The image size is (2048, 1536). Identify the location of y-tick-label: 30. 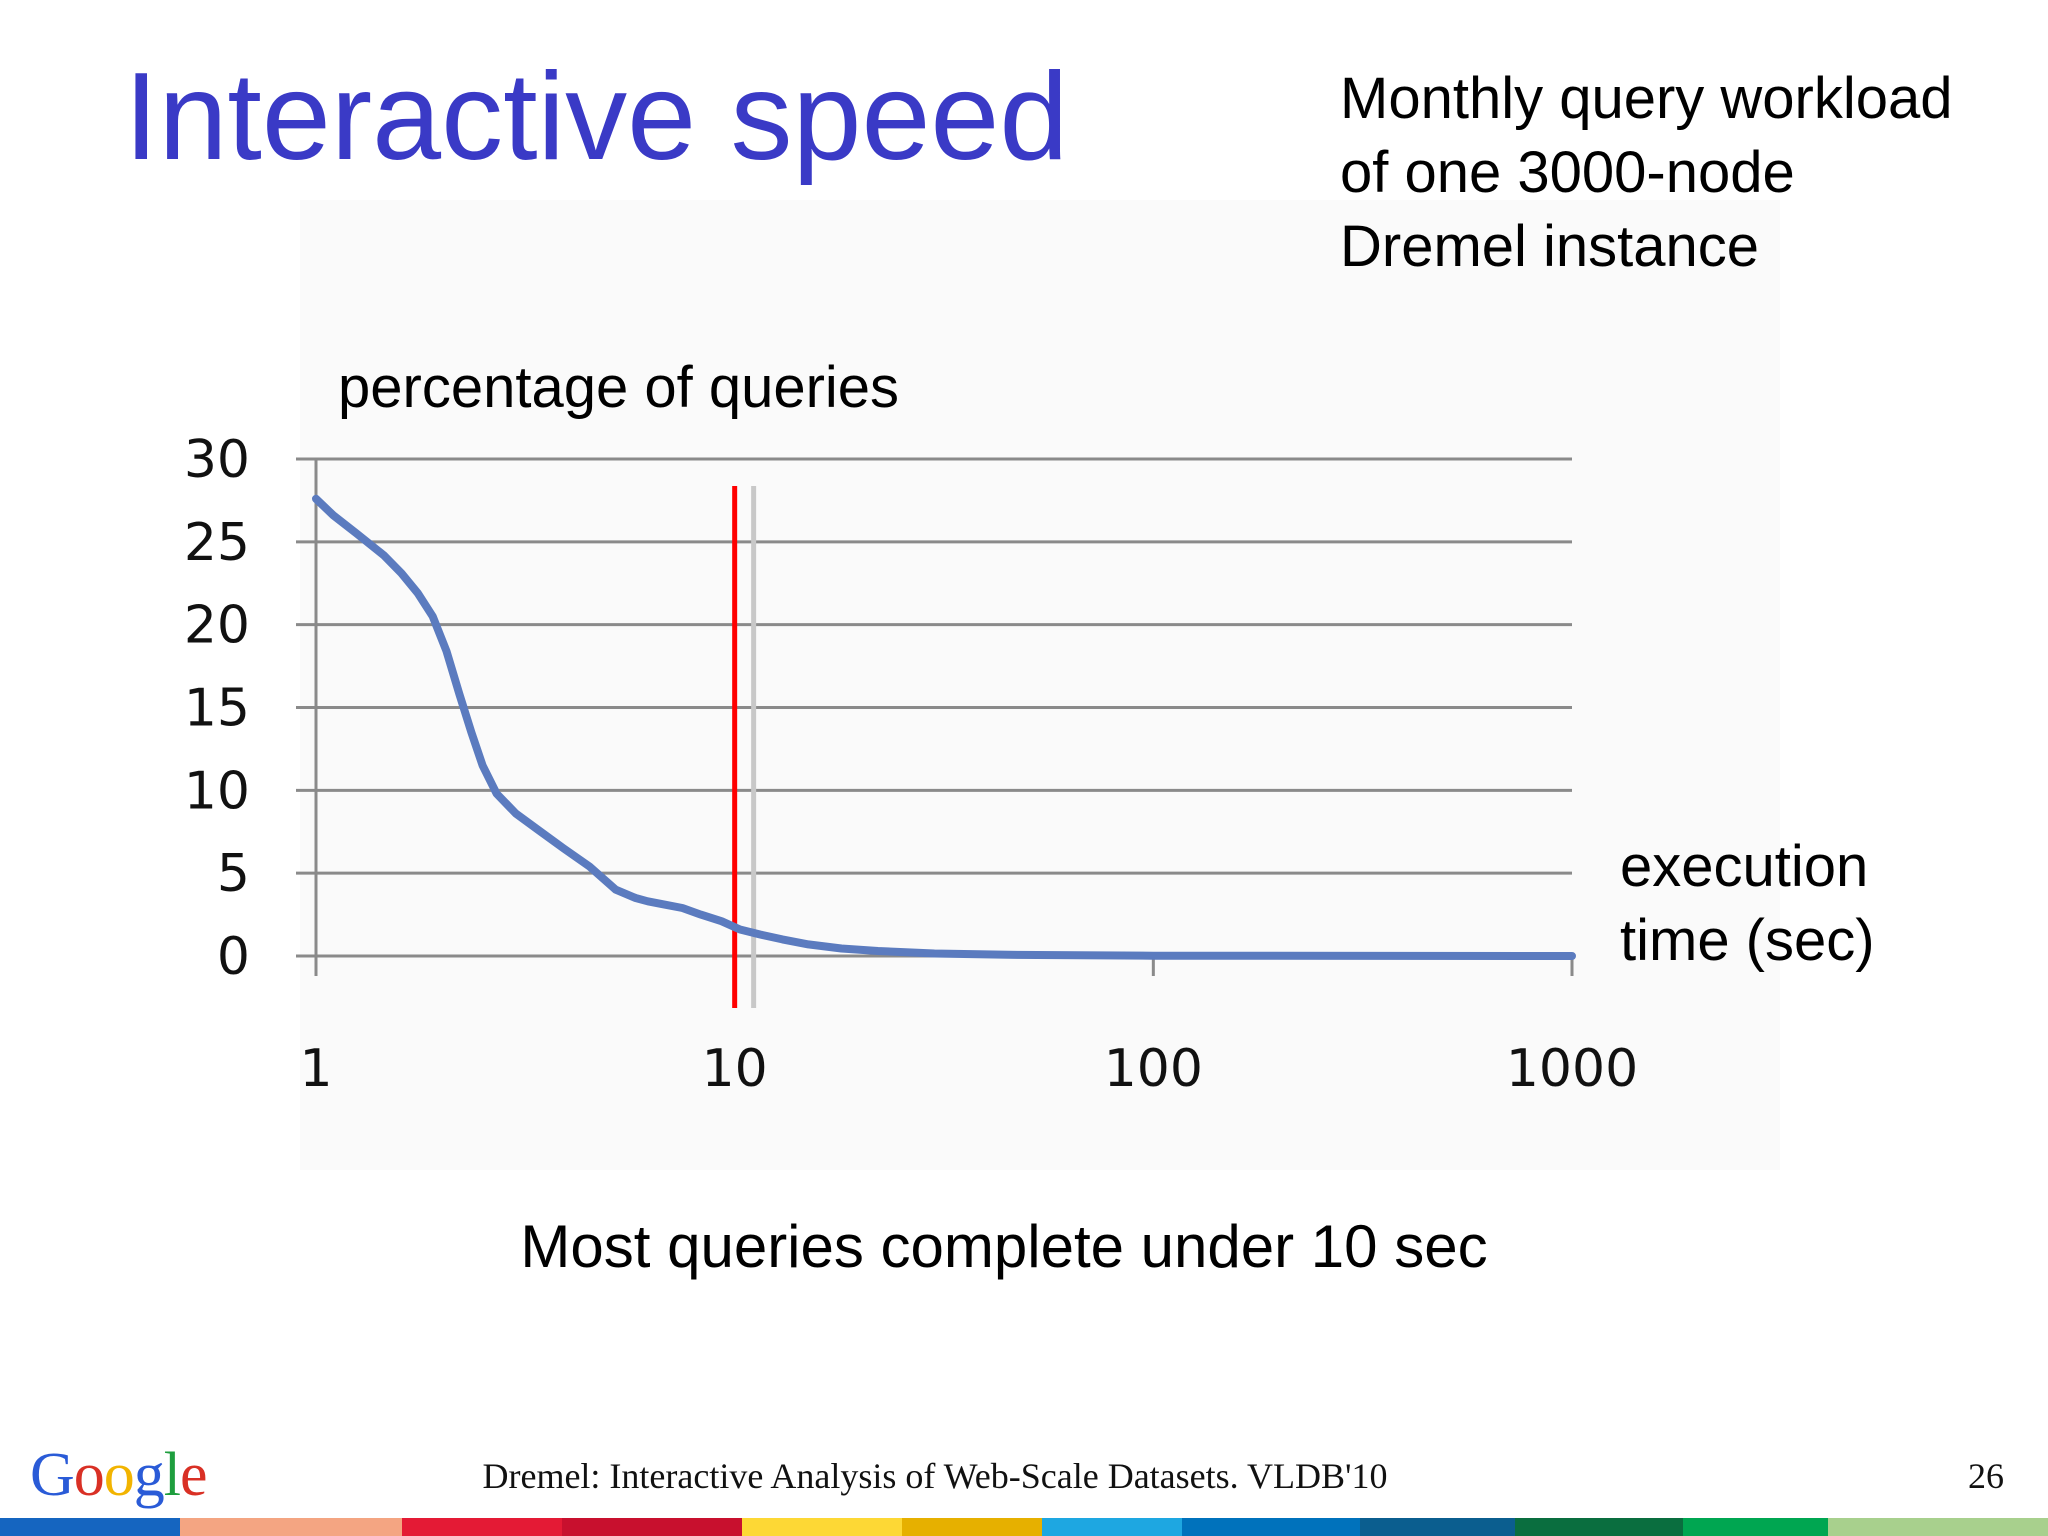
(217, 460).